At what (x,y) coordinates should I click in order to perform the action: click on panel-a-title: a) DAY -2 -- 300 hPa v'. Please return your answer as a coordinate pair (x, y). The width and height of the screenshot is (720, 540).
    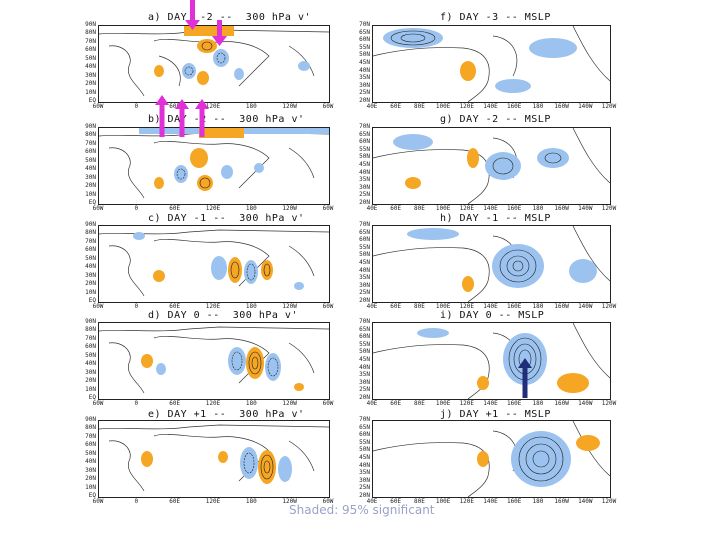
    Looking at the image, I should click on (230, 17).